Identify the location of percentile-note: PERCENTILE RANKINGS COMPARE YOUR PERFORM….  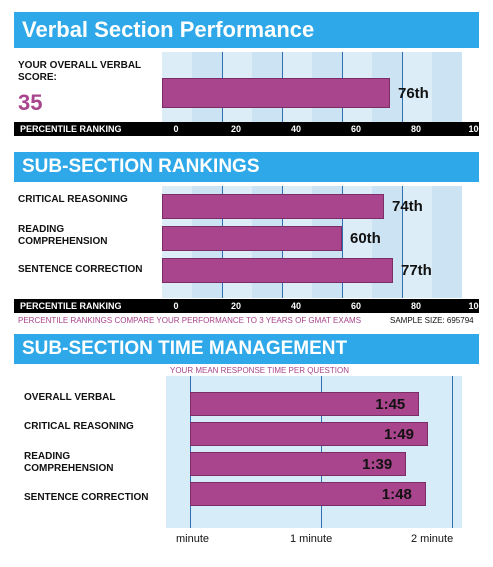
(190, 320).